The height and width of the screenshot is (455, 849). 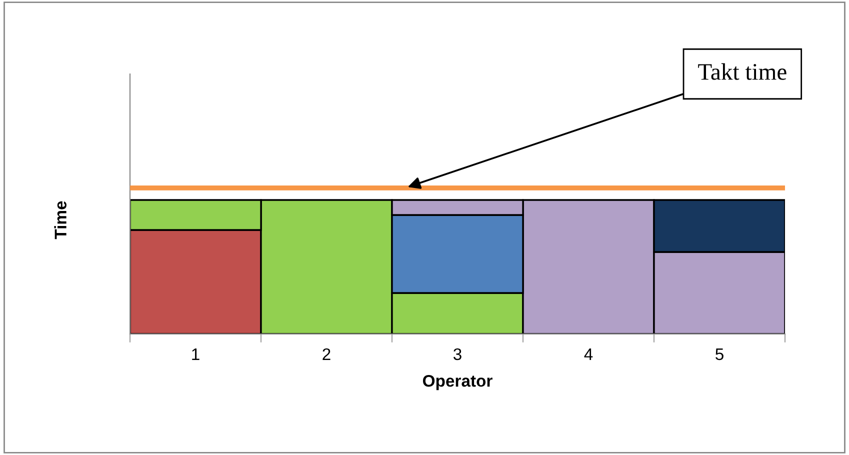 I want to click on x-tick-label: 3, so click(x=458, y=354).